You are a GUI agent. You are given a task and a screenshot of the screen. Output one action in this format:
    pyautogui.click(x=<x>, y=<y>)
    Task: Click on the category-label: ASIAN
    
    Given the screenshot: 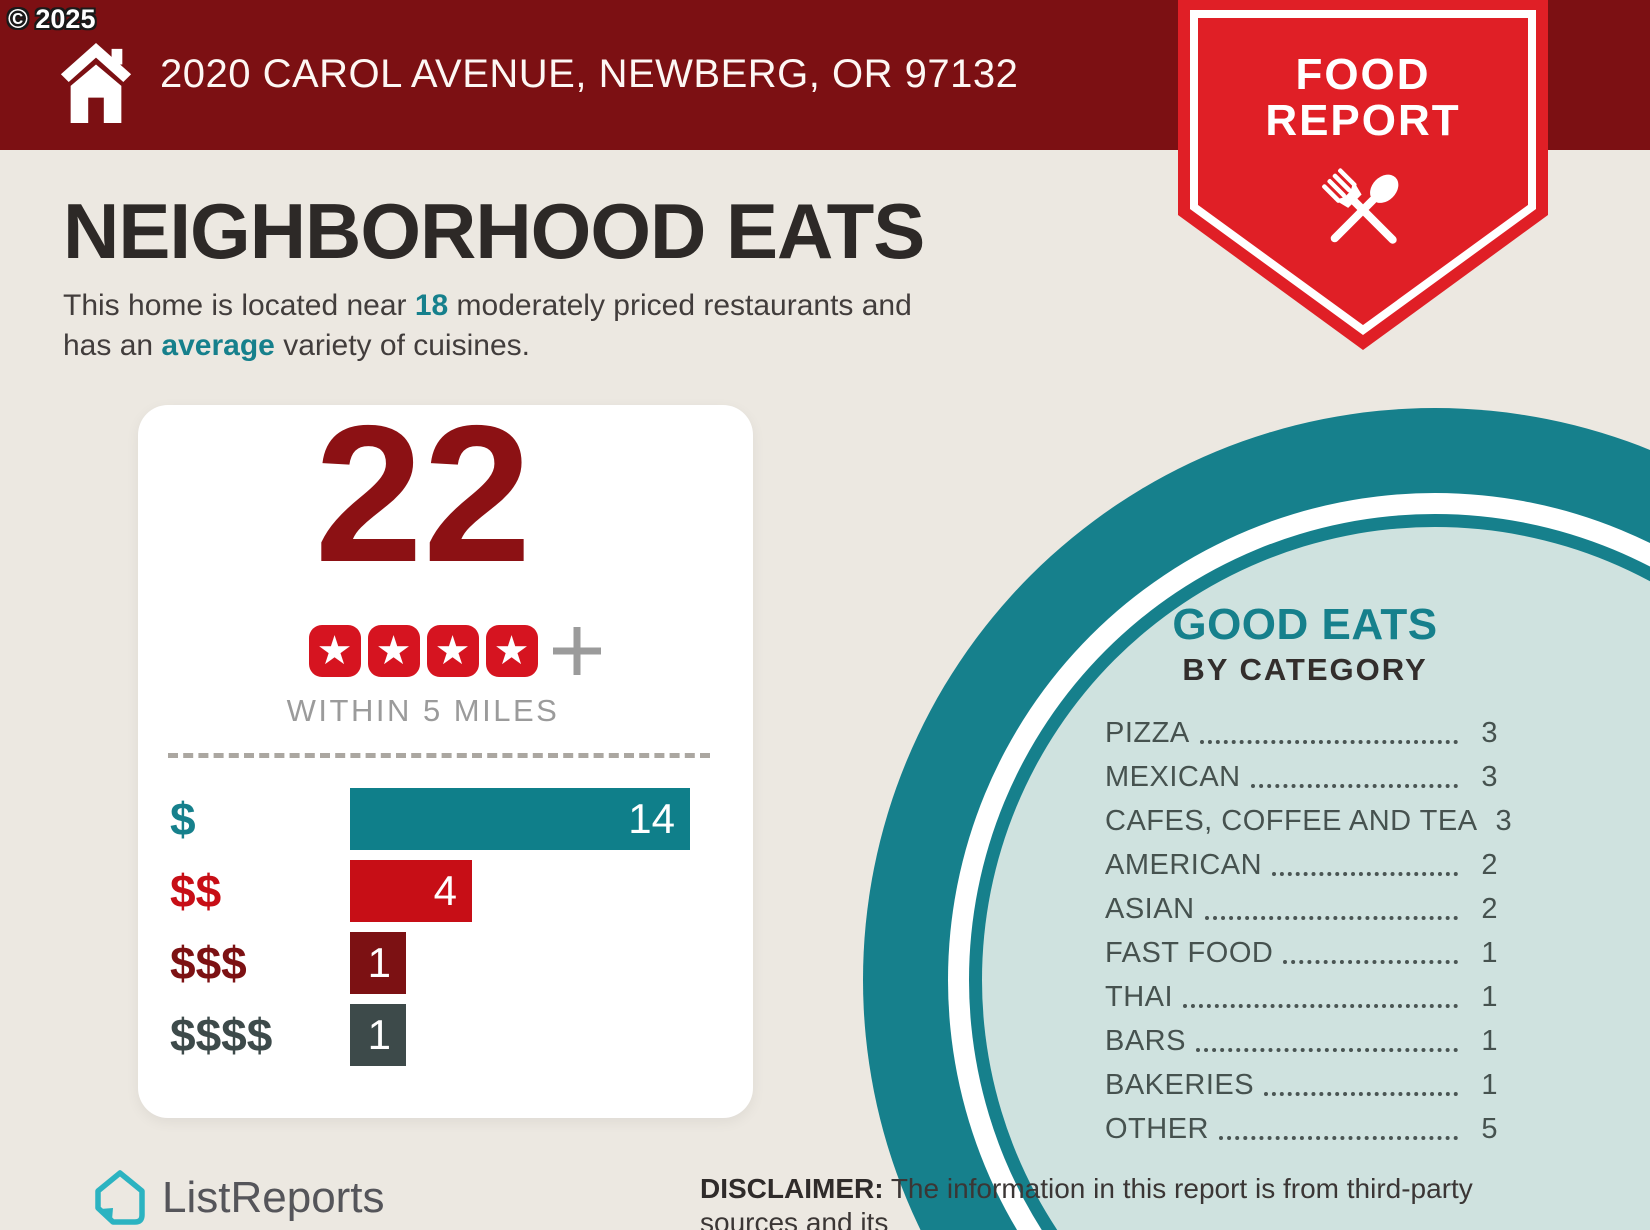 What is the action you would take?
    pyautogui.click(x=1150, y=909)
    